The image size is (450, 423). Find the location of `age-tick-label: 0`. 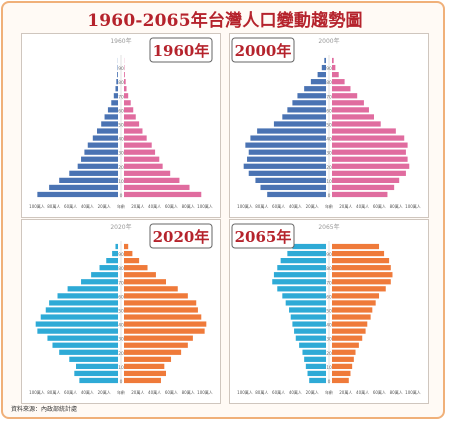

age-tick-label: 0 is located at coordinates (121, 196).